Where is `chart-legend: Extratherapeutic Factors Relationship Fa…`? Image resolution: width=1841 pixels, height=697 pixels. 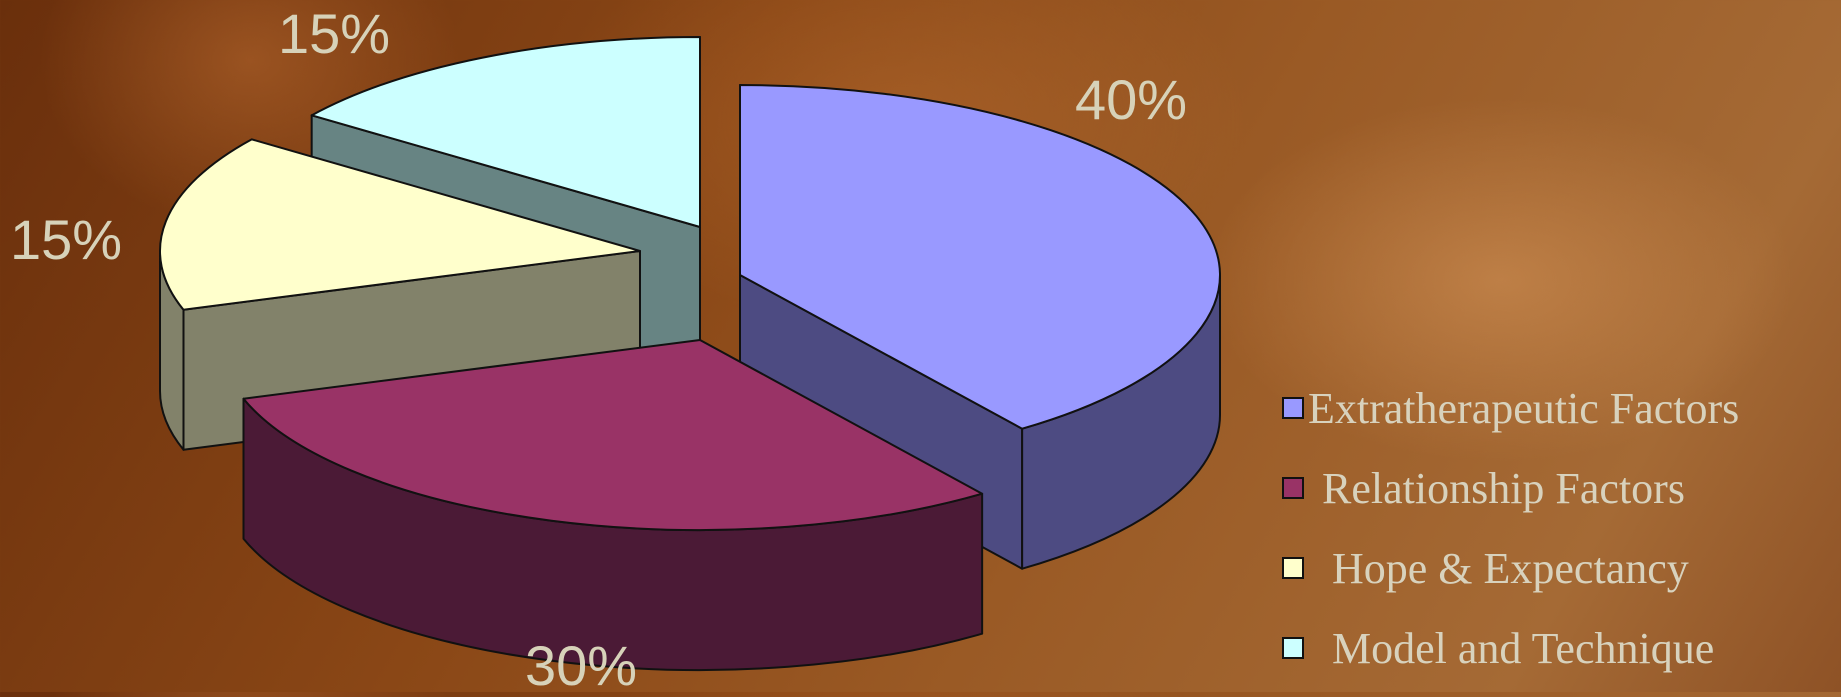 chart-legend: Extratherapeutic Factors Relationship Fa… is located at coordinates (1510, 528).